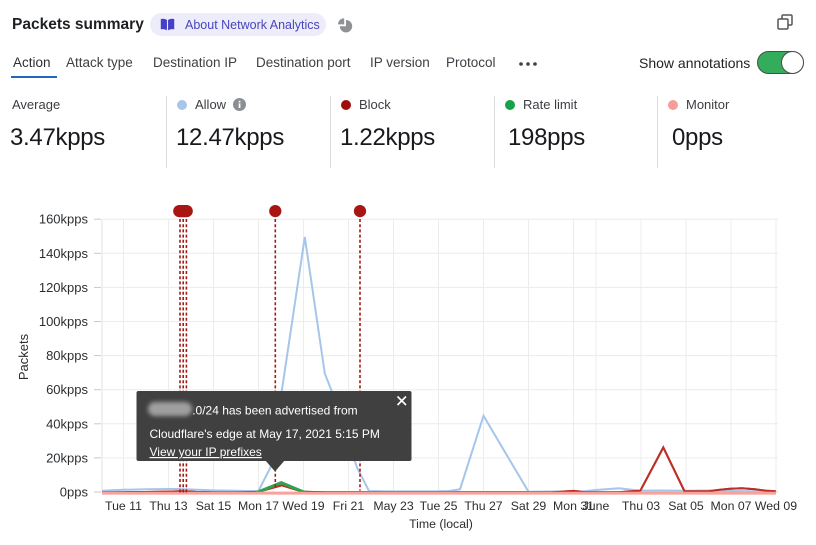 Image resolution: width=816 pixels, height=545 pixels. Describe the element at coordinates (776, 506) in the screenshot. I see `svg-text: Wed 09` at that location.